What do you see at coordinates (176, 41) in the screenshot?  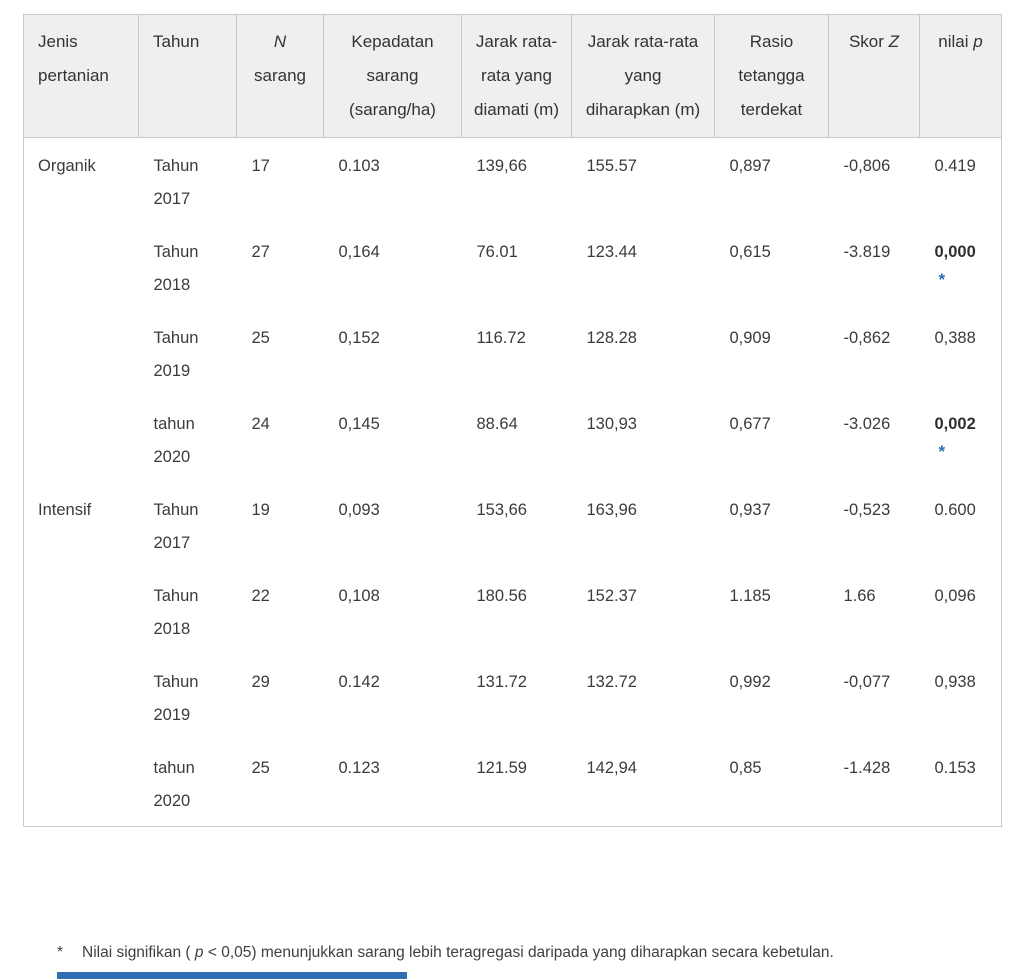 I see `header-label: Tahun` at bounding box center [176, 41].